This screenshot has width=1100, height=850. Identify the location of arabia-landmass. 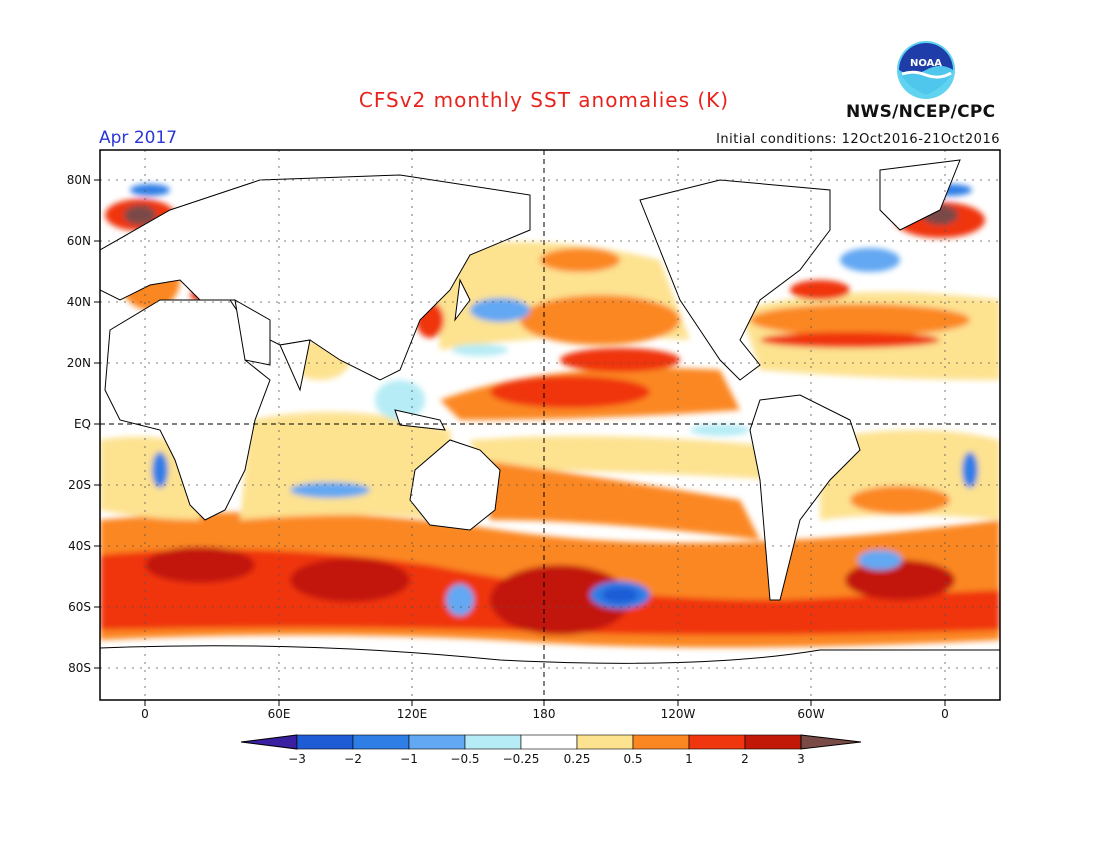
(252, 332).